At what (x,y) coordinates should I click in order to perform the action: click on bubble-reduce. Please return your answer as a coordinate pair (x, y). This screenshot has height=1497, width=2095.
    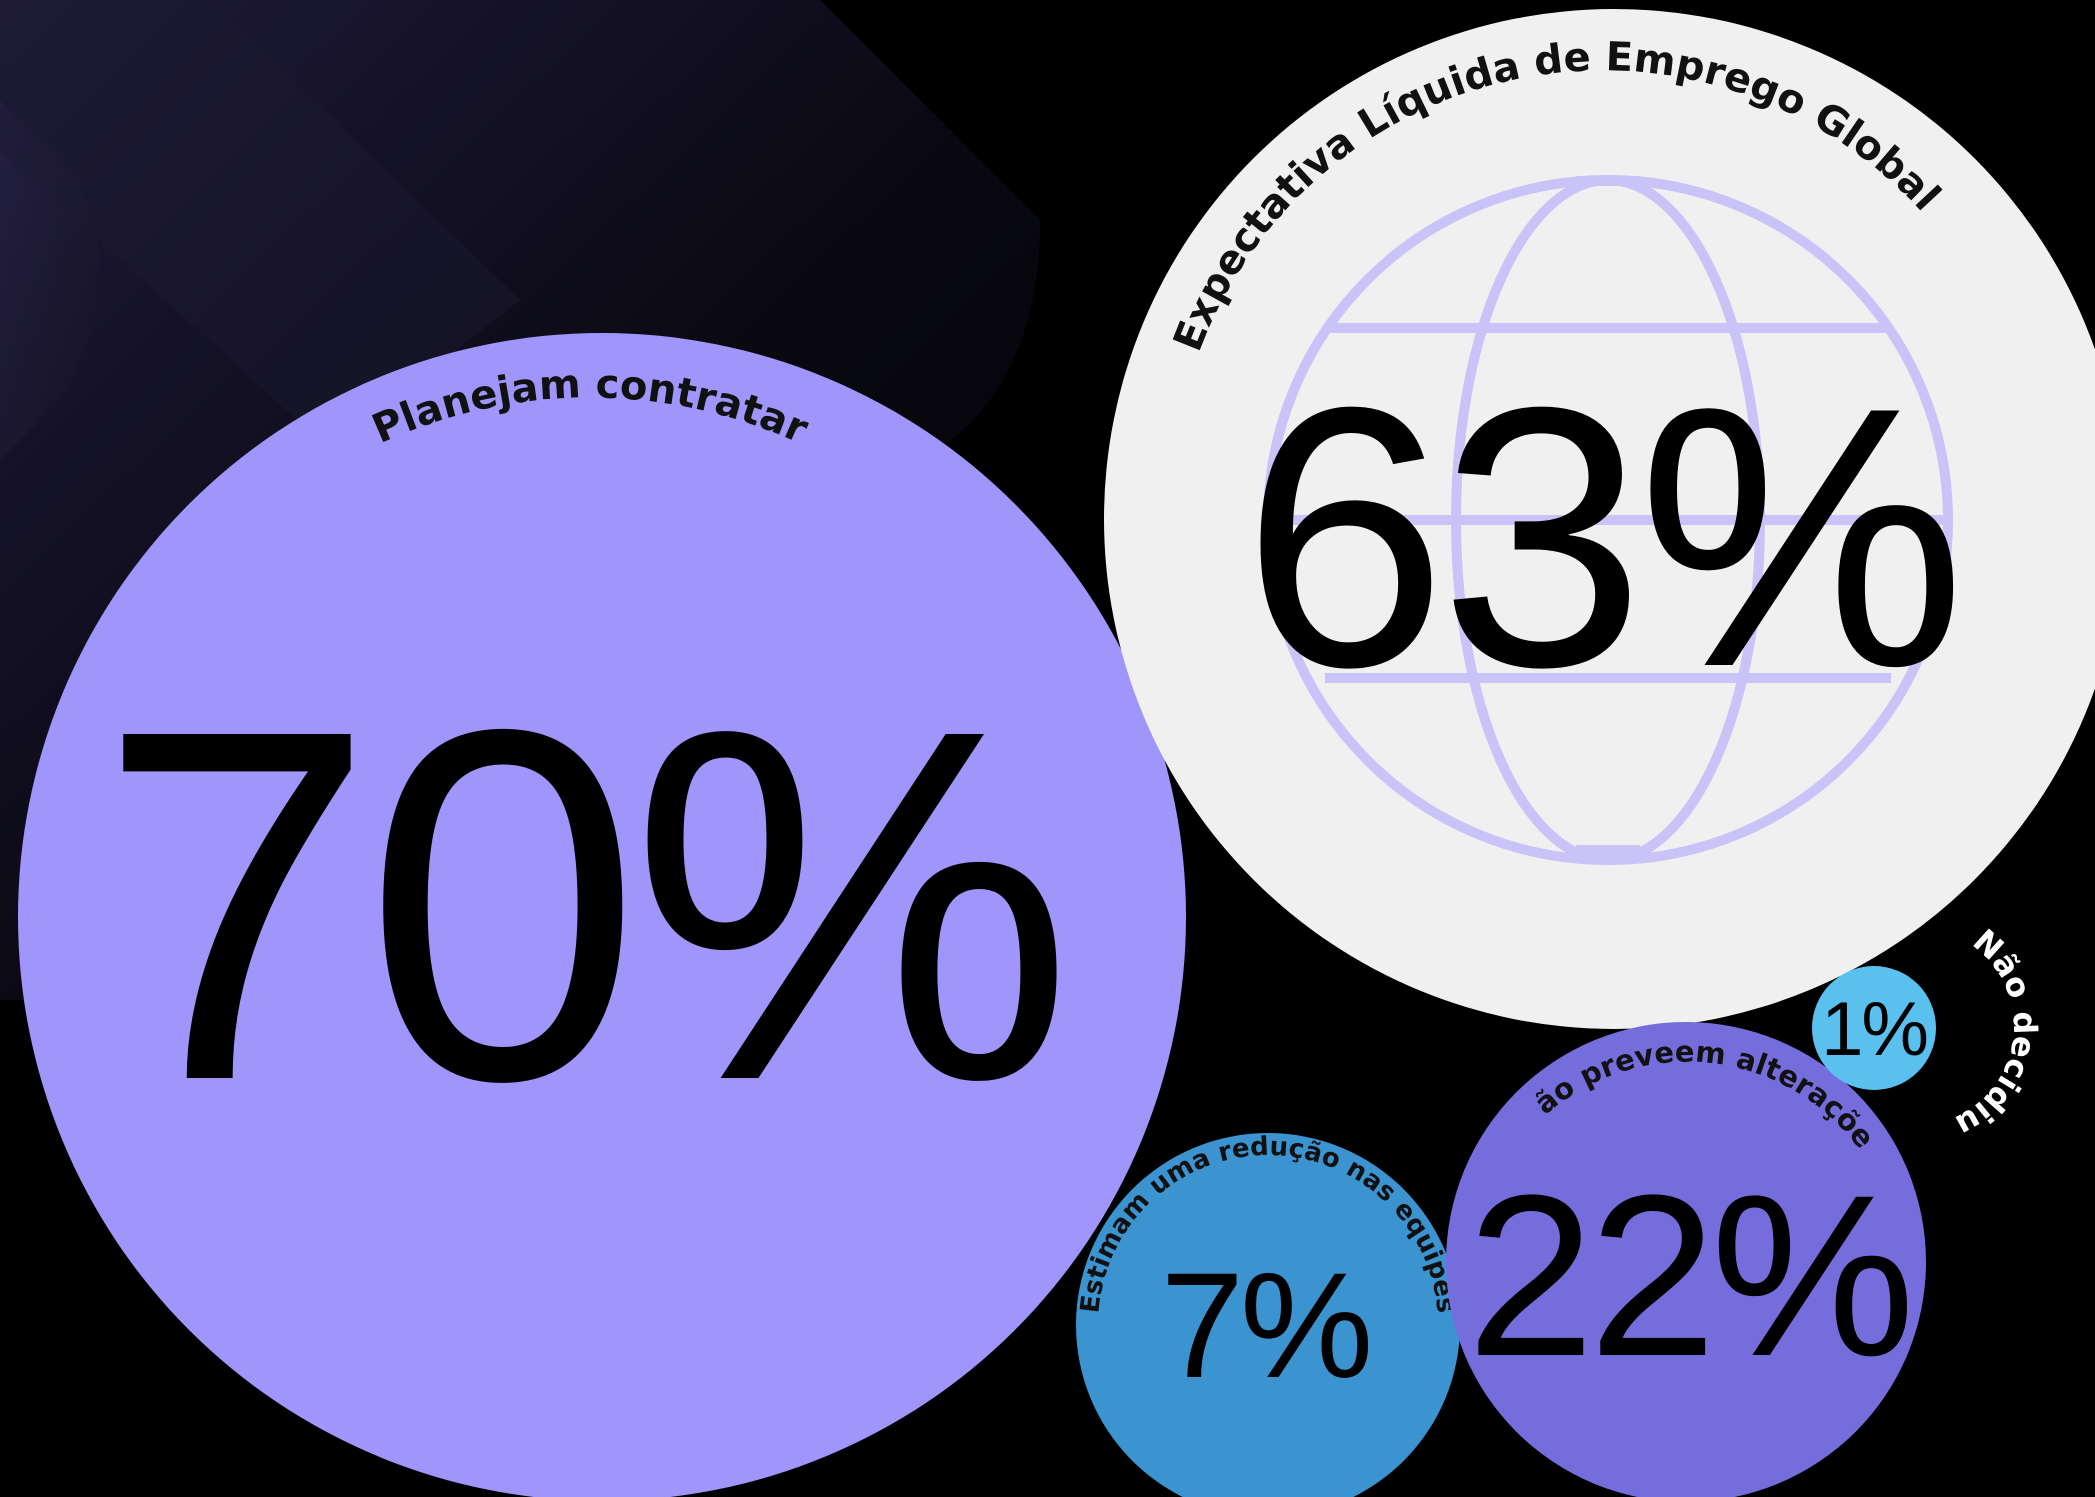
    Looking at the image, I should click on (1268, 1315).